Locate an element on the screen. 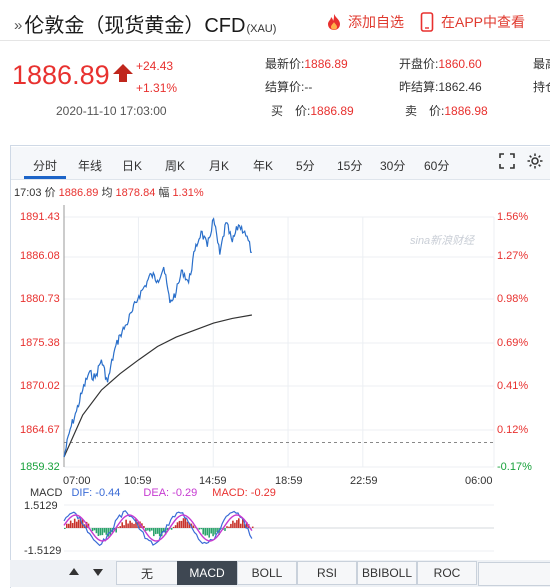 The image size is (550, 588). indicator-tab-boll: BOLL is located at coordinates (267, 573).